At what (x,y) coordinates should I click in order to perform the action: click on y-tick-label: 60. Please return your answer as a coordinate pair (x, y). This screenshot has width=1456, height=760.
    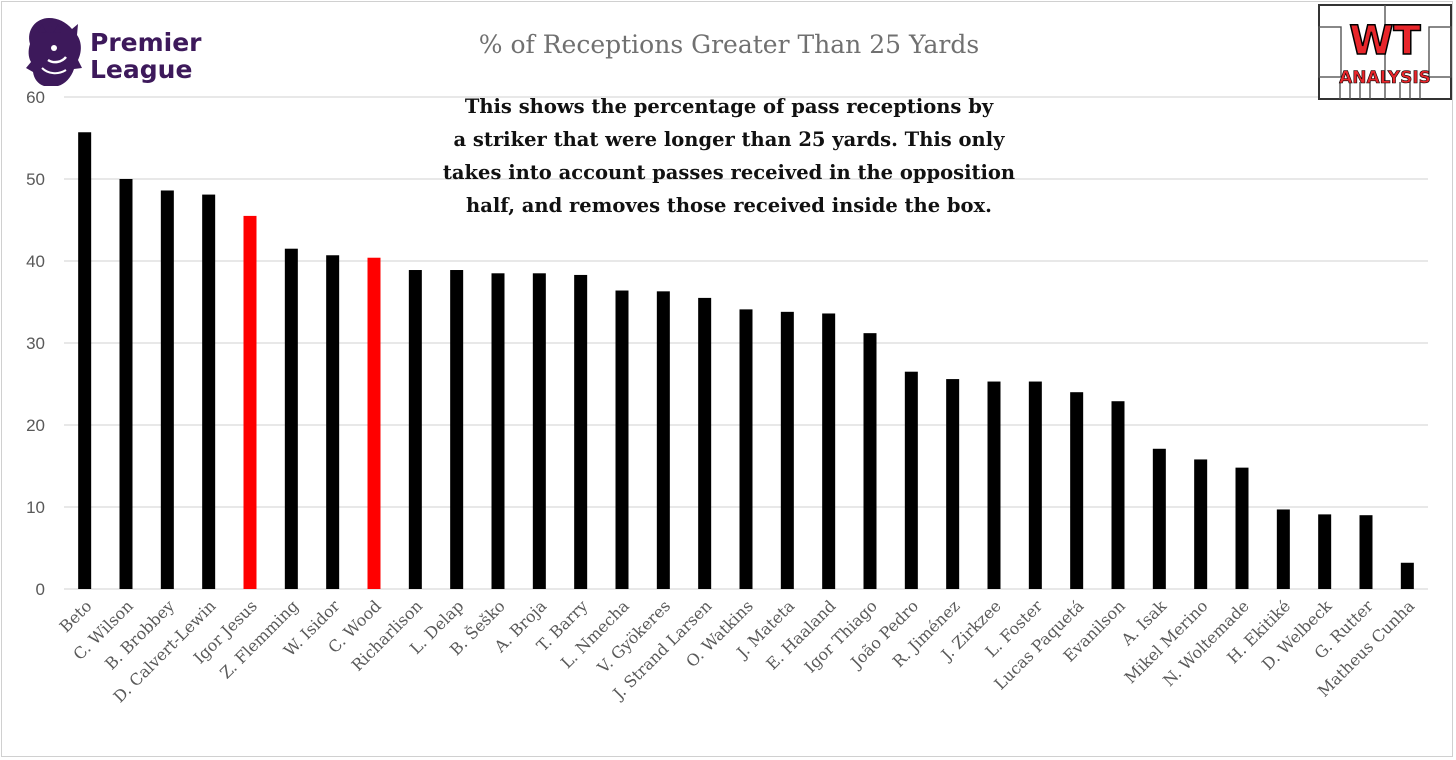
    Looking at the image, I should click on (35, 97).